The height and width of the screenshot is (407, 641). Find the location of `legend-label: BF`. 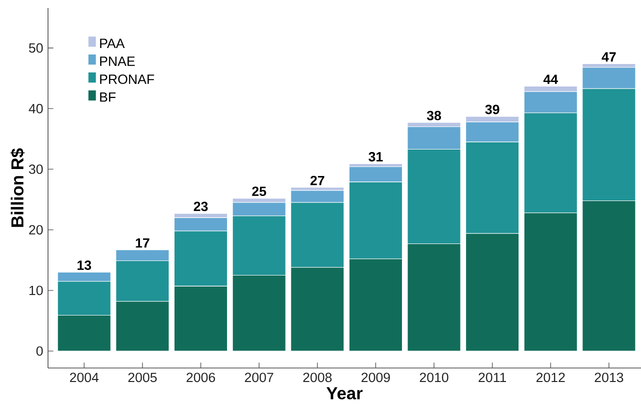

legend-label: BF is located at coordinates (108, 97).